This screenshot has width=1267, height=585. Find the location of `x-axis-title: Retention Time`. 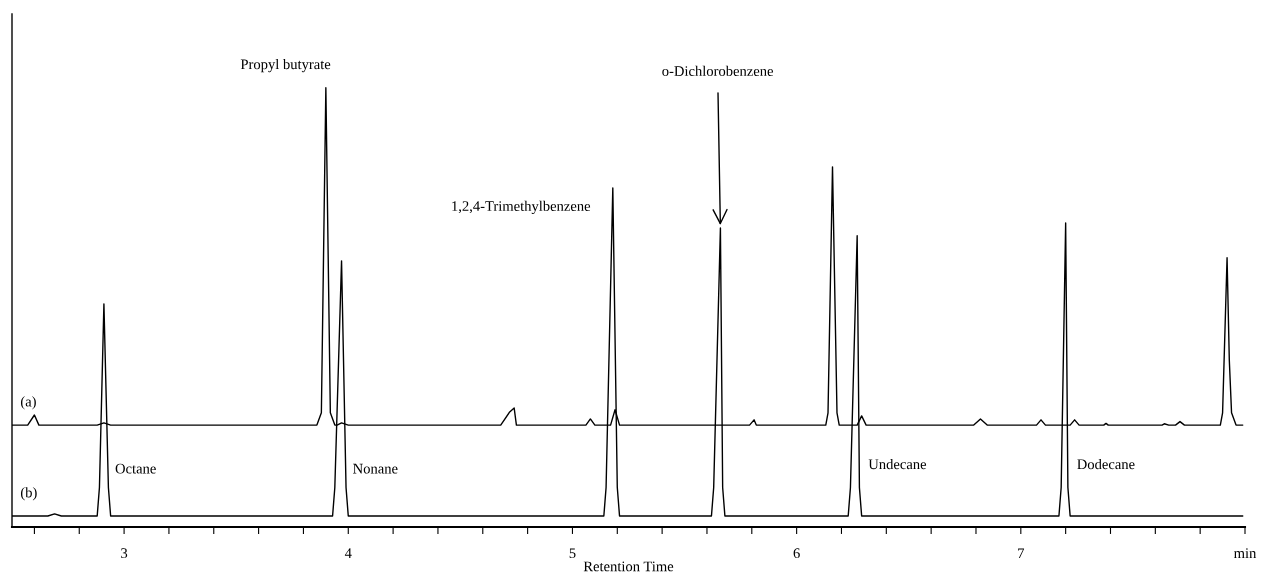

x-axis-title: Retention Time is located at coordinates (628, 566).